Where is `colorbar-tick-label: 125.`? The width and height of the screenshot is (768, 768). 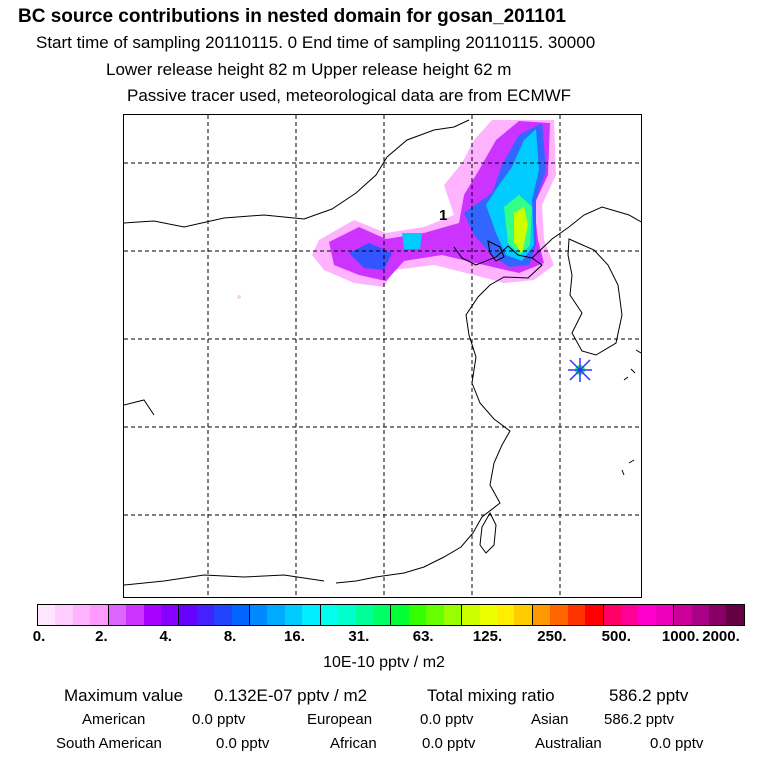
colorbar-tick-label: 125. is located at coordinates (487, 636).